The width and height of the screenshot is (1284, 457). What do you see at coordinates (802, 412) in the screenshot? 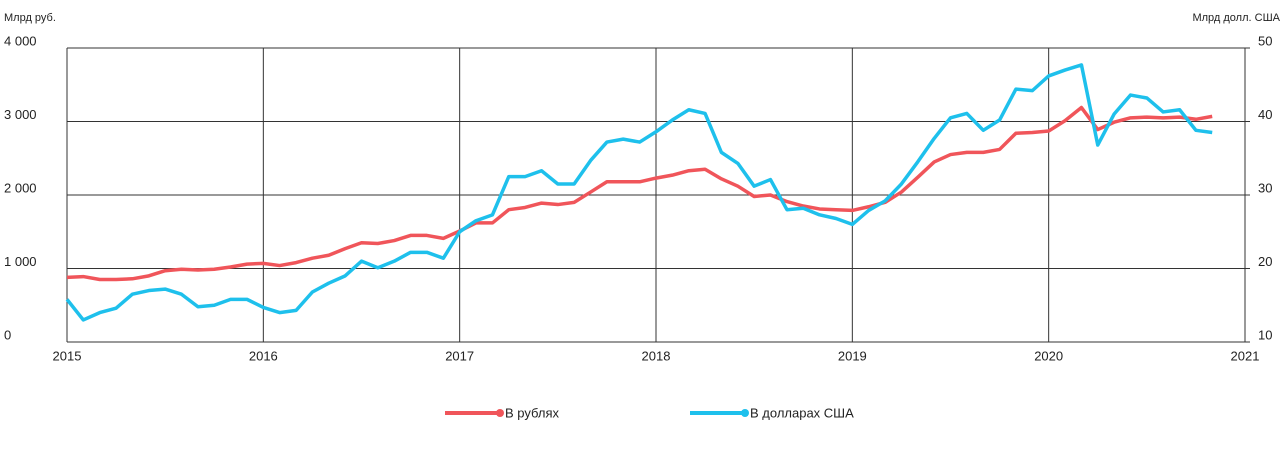
I see `legend-label: В долларах США` at bounding box center [802, 412].